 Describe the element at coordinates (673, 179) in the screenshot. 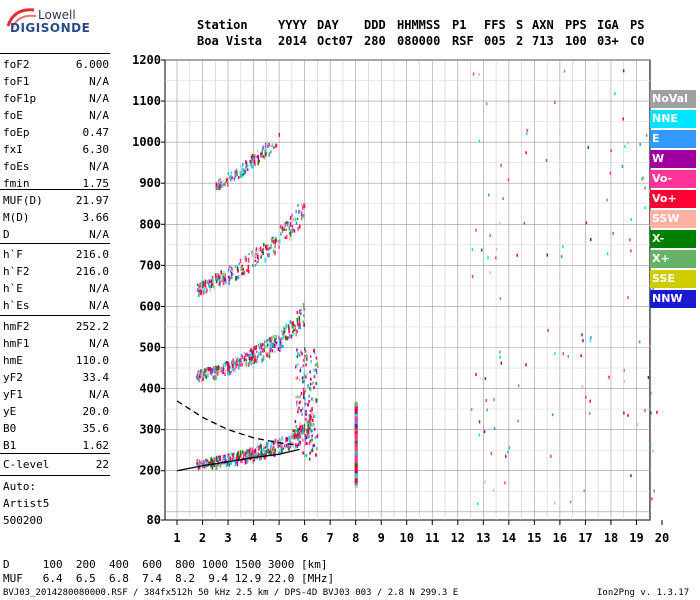

I see `legend-item-vo-minus: Vo-` at that location.